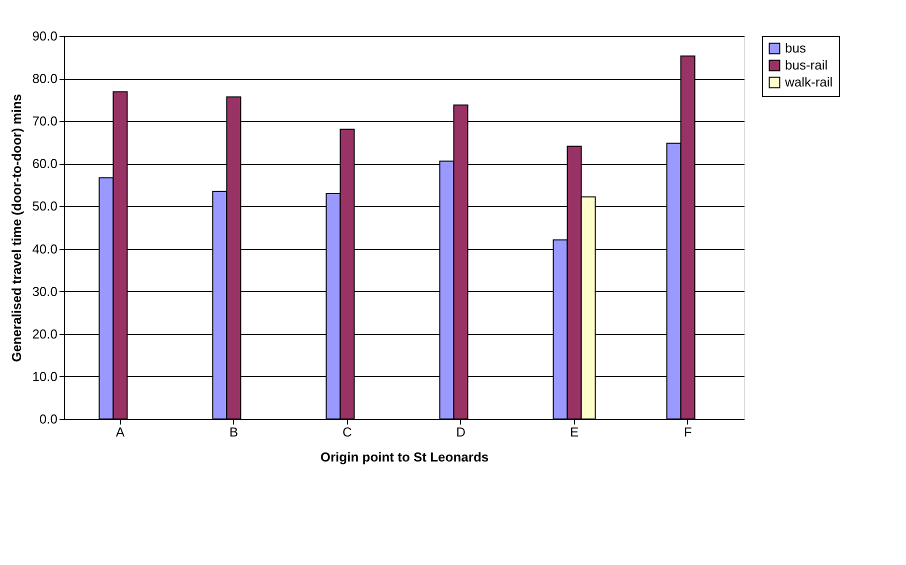  Describe the element at coordinates (808, 82) in the screenshot. I see `legend-label: walk-rail` at that location.